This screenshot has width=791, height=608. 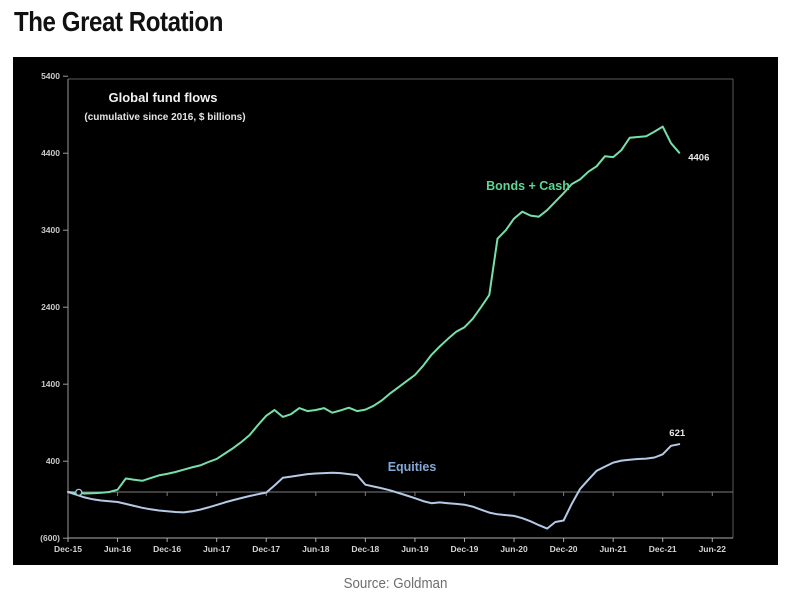 What do you see at coordinates (663, 549) in the screenshot?
I see `x-tick-label: Dec-21` at bounding box center [663, 549].